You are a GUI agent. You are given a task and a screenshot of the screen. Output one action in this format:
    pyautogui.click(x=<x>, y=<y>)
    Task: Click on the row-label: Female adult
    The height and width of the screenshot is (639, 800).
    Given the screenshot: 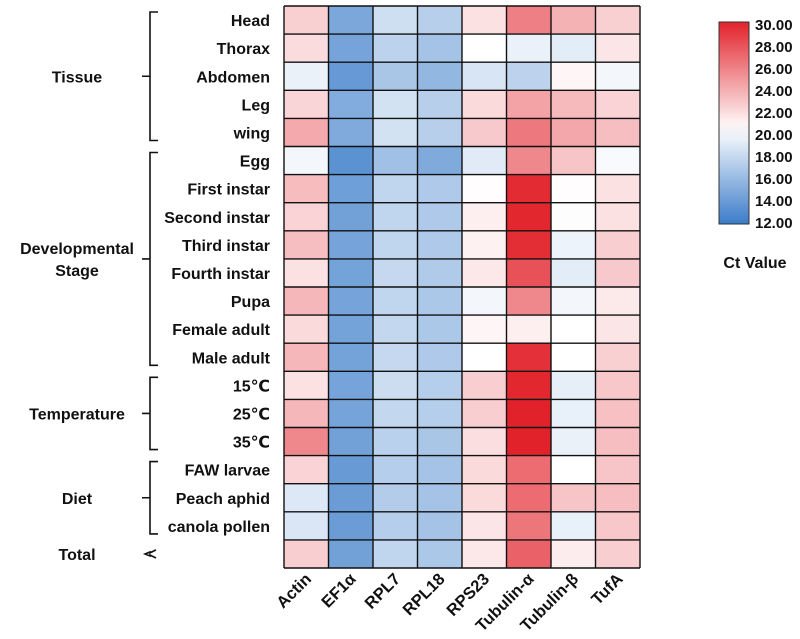 What is the action you would take?
    pyautogui.click(x=221, y=330)
    